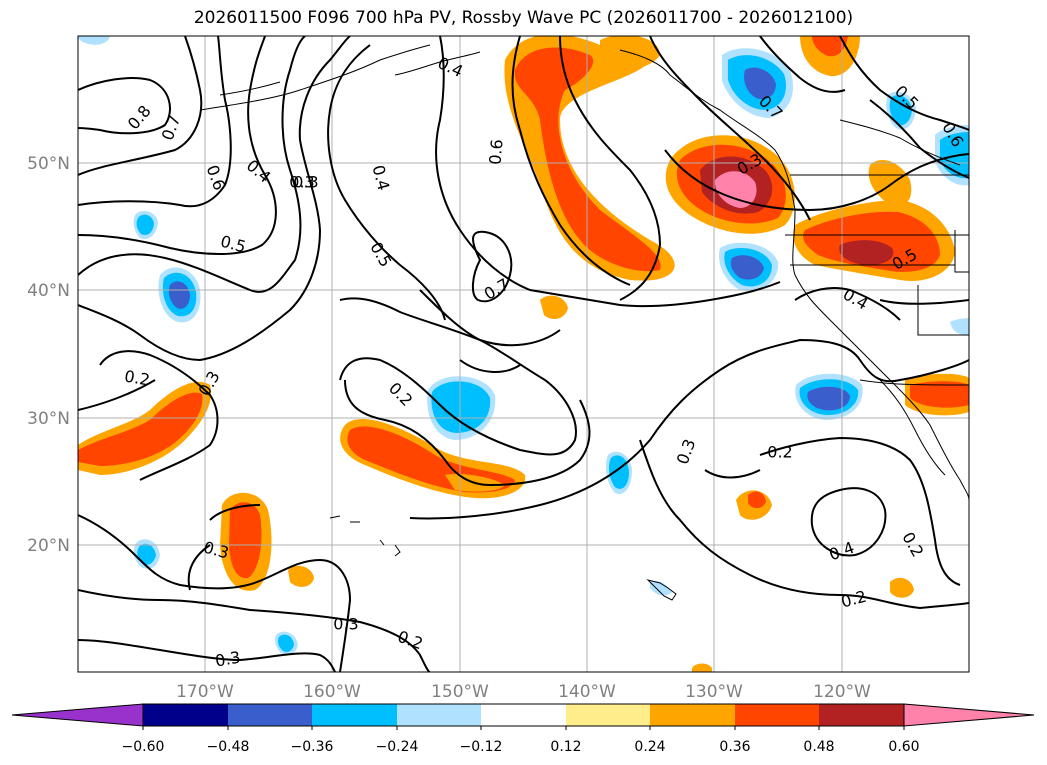 This screenshot has width=1047, height=765. Describe the element at coordinates (228, 747) in the screenshot. I see `colorbar-tick-label: −0.48` at that location.